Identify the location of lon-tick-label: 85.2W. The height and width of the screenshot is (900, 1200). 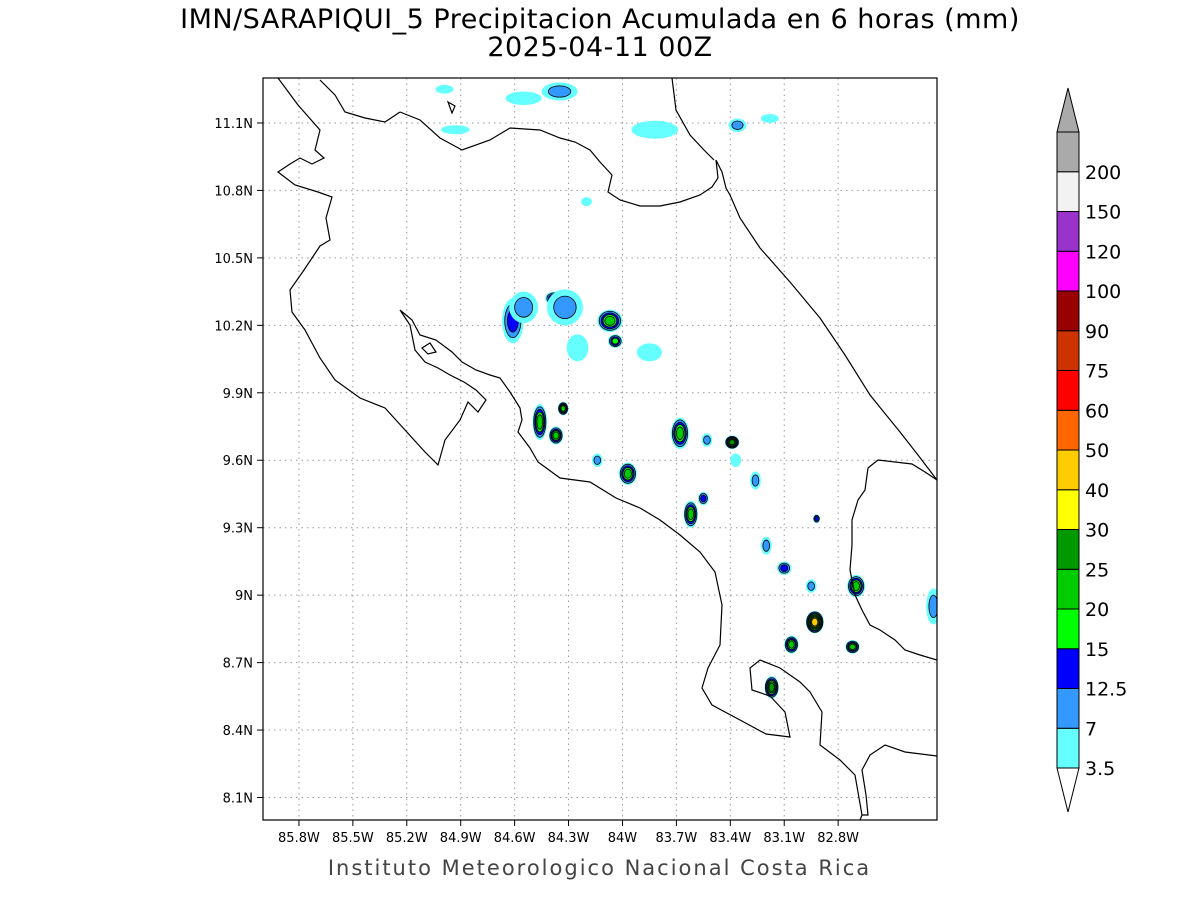
(407, 838).